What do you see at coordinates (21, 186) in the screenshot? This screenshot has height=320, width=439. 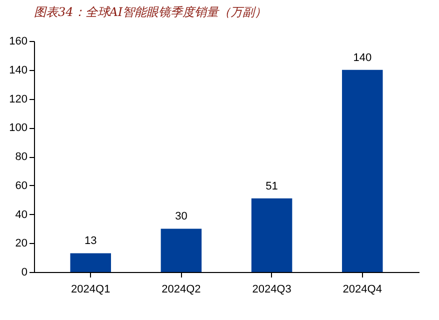 I see `y-tick-label: 60` at bounding box center [21, 186].